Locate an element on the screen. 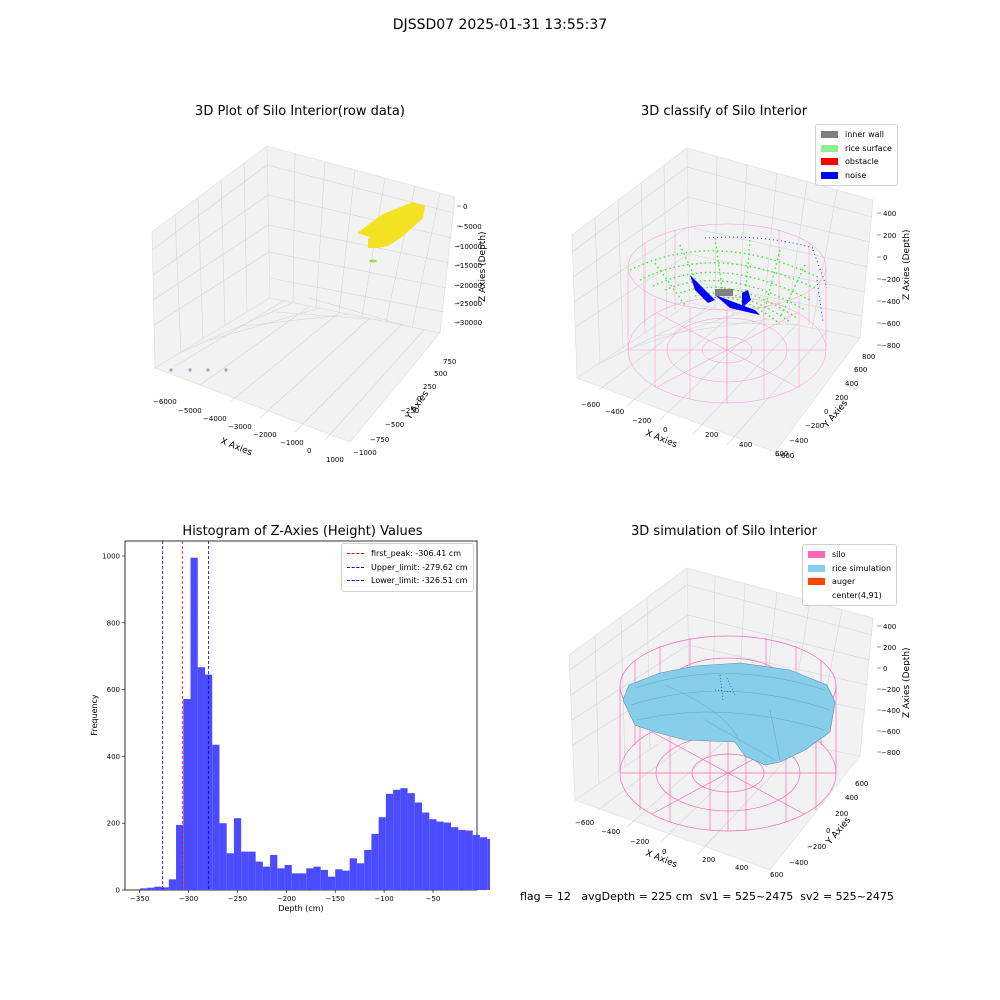  histogram-xticks: −350 −300 −250 −200 −150 −100 −50 is located at coordinates (285, 896).